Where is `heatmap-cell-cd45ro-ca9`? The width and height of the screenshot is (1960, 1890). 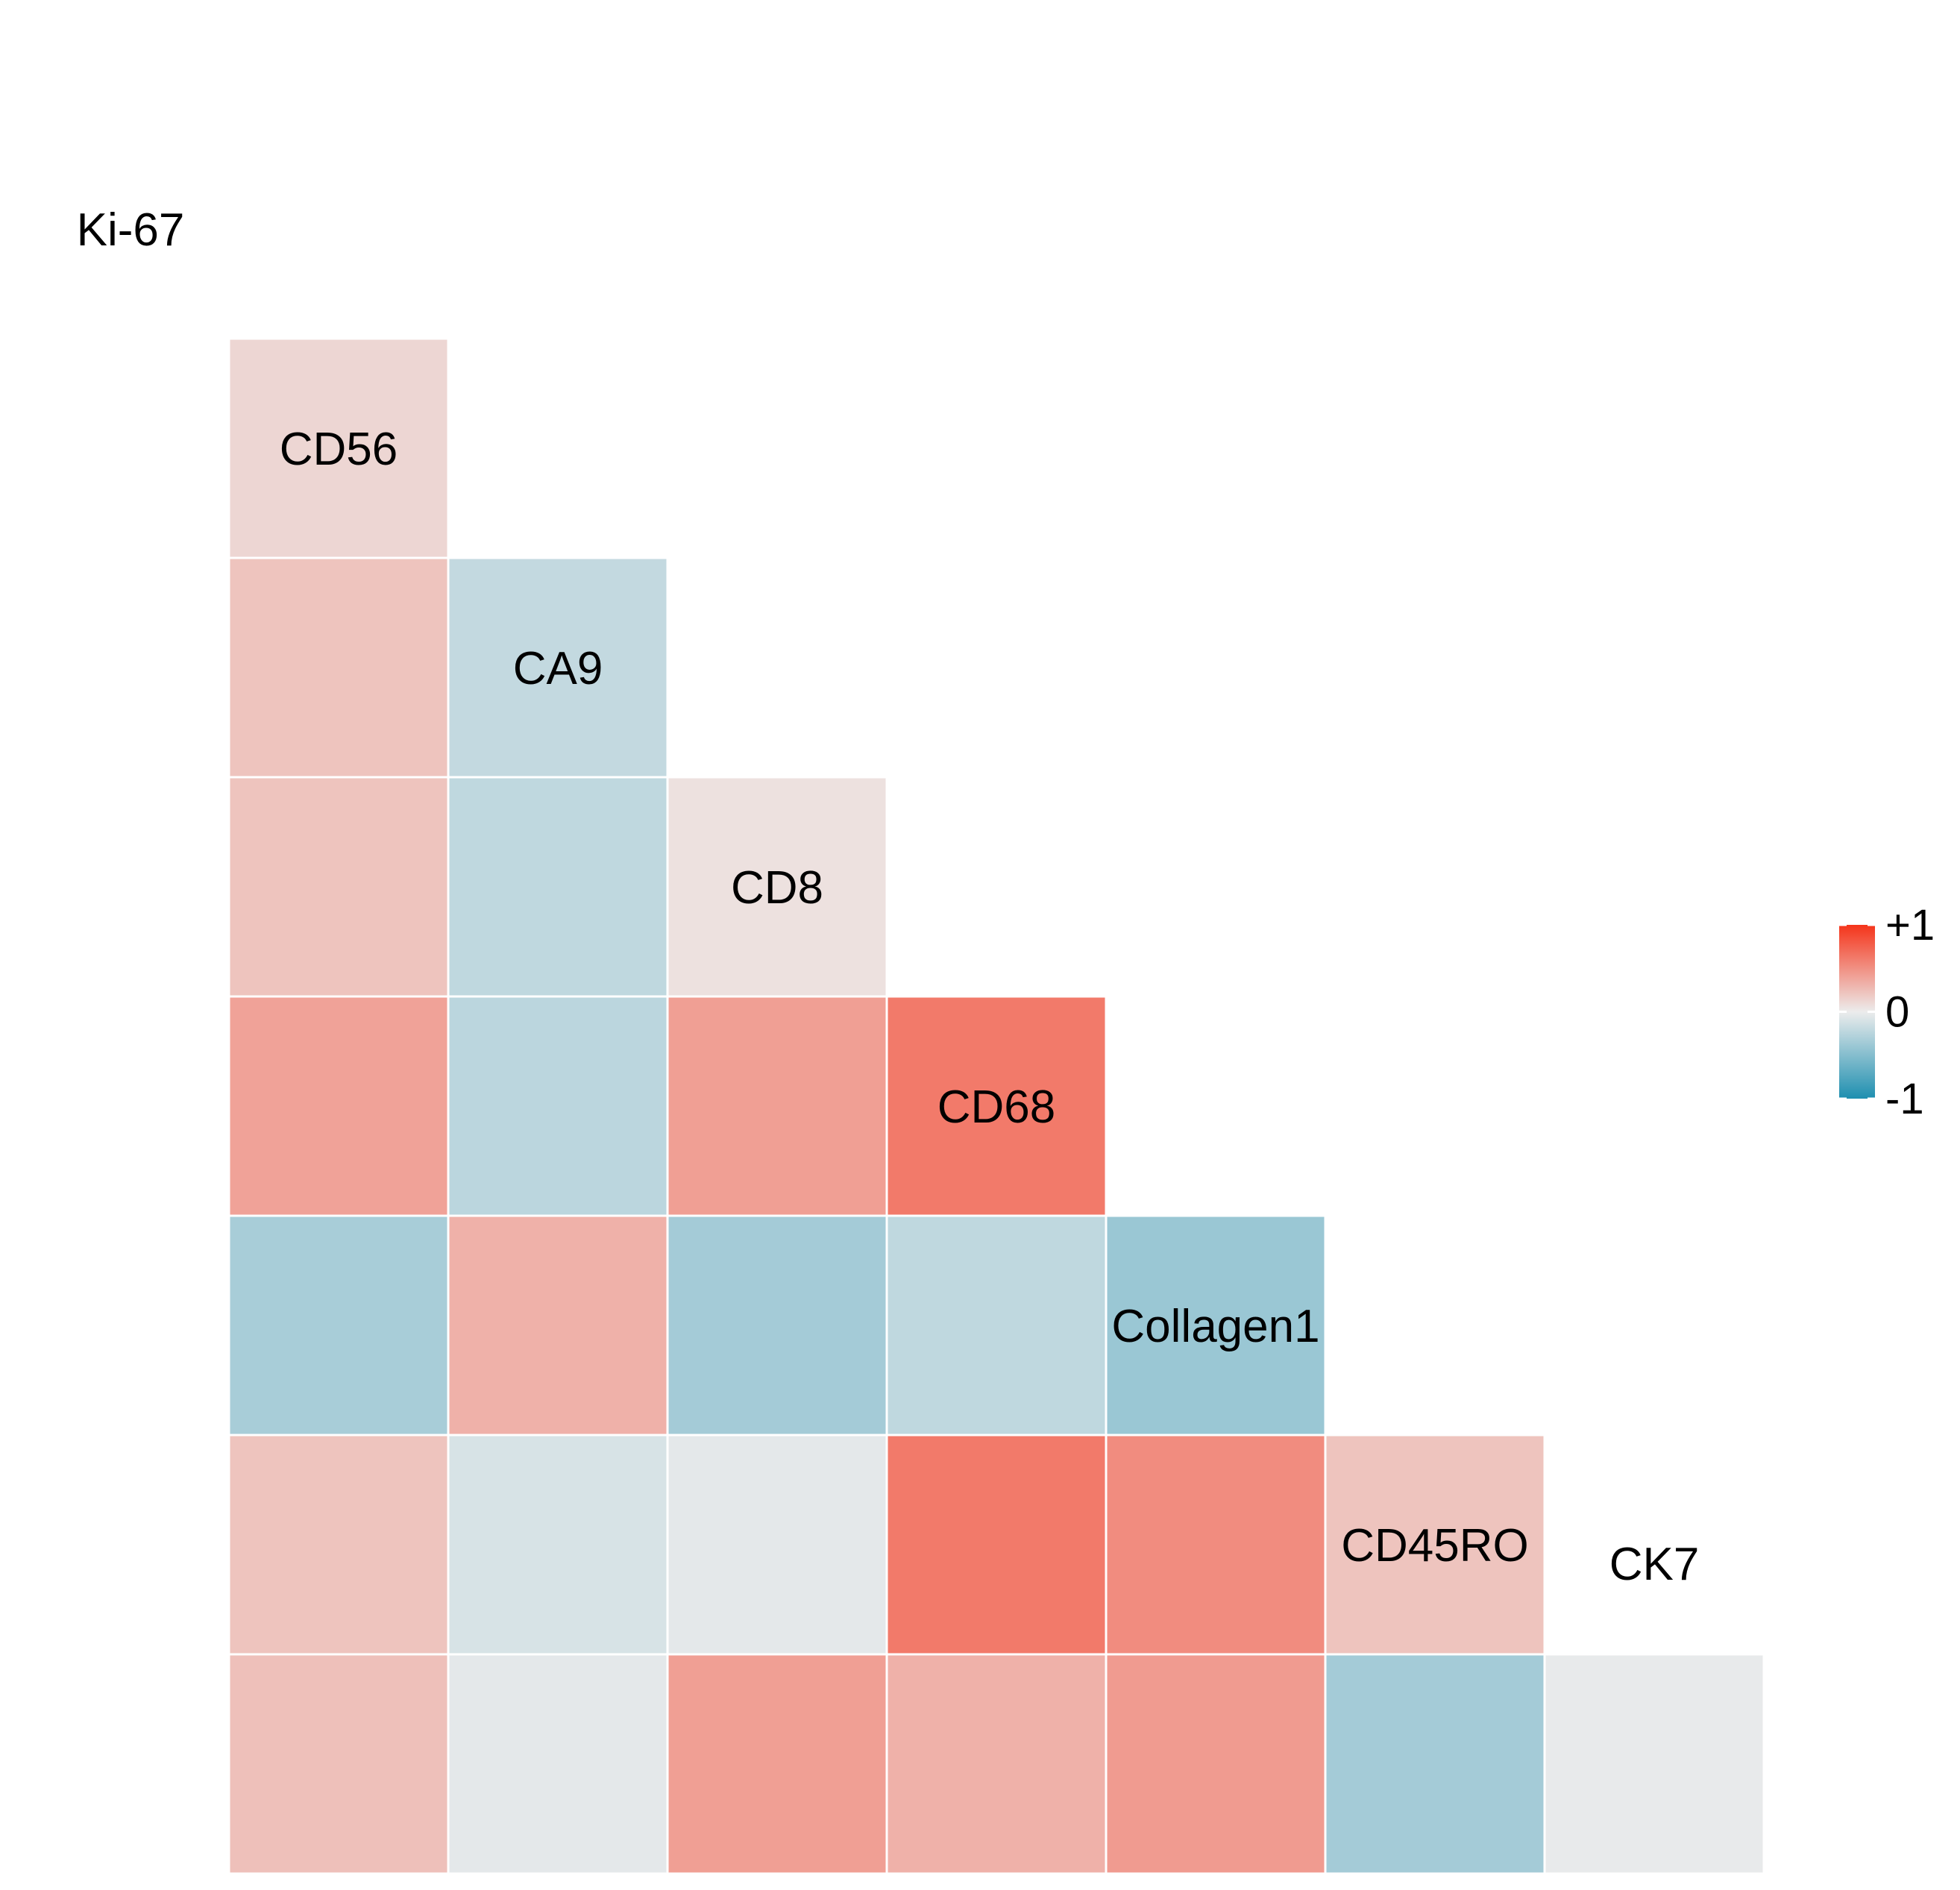
heatmap-cell-cd45ro-ca9 is located at coordinates (777, 1545).